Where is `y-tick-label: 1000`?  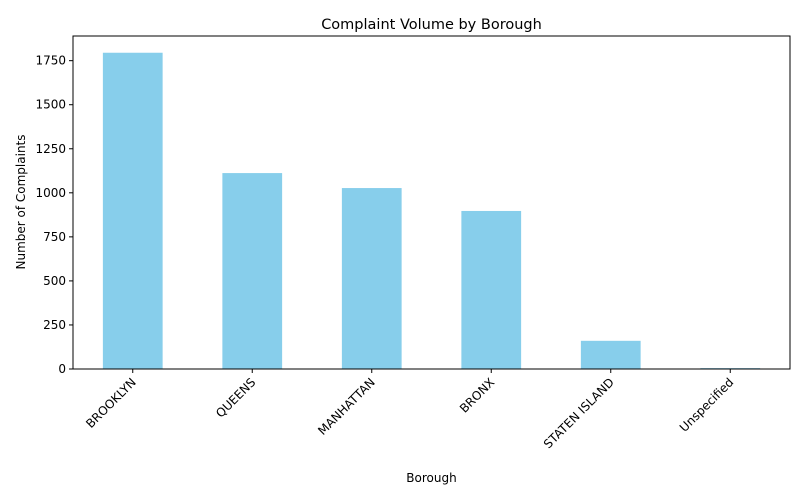 y-tick-label: 1000 is located at coordinates (50, 193).